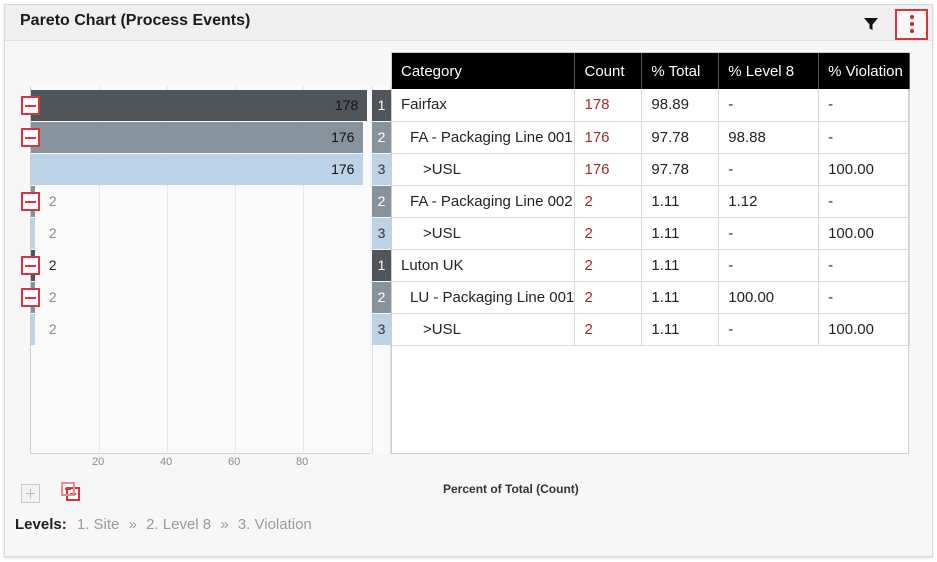 This screenshot has width=937, height=562. What do you see at coordinates (680, 137) in the screenshot?
I see `cell-total: 97.78` at bounding box center [680, 137].